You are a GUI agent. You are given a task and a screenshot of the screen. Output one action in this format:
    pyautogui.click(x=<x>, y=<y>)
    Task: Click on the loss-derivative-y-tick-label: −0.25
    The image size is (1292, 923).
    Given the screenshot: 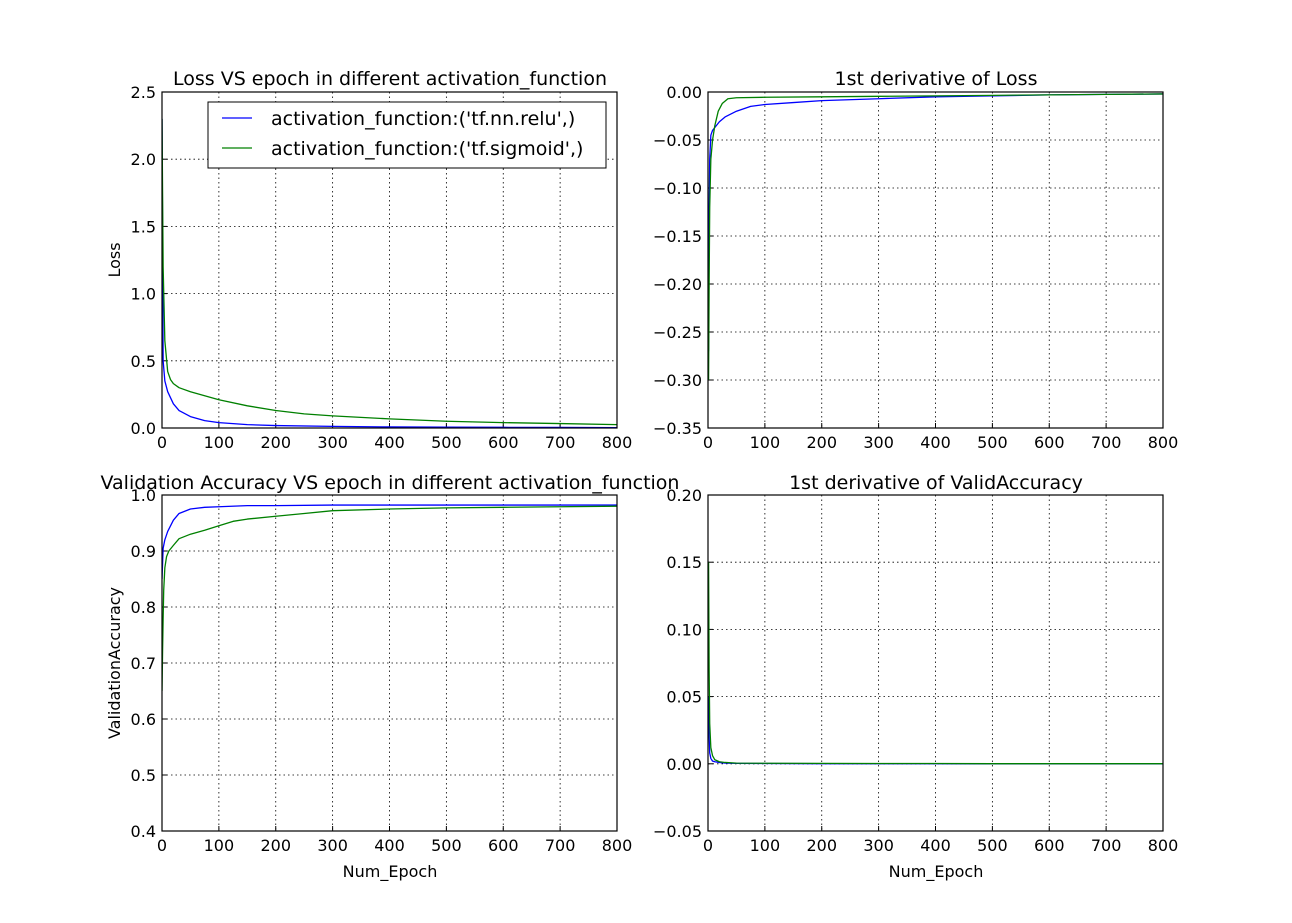 What is the action you would take?
    pyautogui.click(x=677, y=332)
    